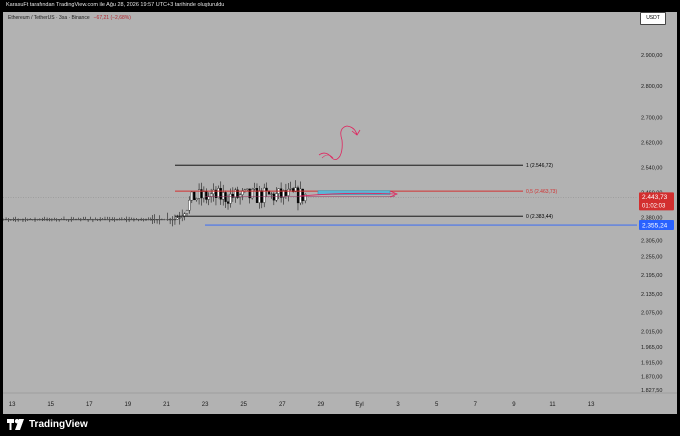 The image size is (680, 436). What do you see at coordinates (591, 405) in the screenshot?
I see `time-axis-tick: 13` at bounding box center [591, 405].